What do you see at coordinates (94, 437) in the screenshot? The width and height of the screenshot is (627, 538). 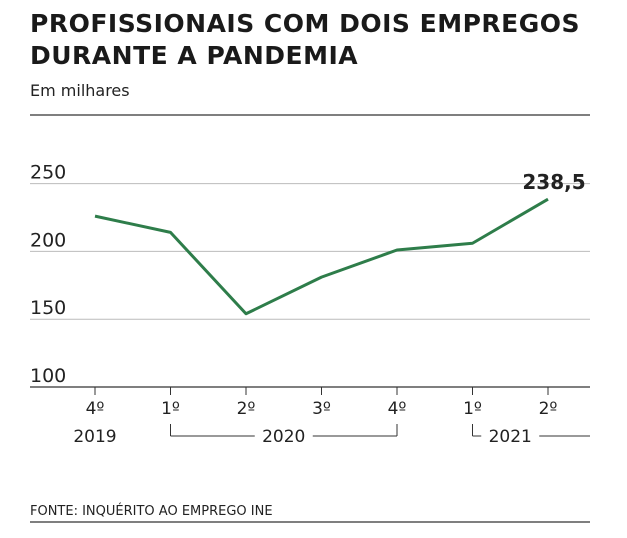 I see `year-label: 2019` at bounding box center [94, 437].